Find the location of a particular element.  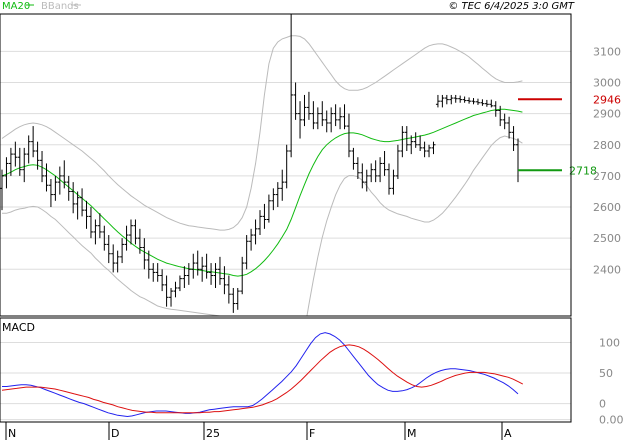

x-tick-label: D is located at coordinates (115, 433).